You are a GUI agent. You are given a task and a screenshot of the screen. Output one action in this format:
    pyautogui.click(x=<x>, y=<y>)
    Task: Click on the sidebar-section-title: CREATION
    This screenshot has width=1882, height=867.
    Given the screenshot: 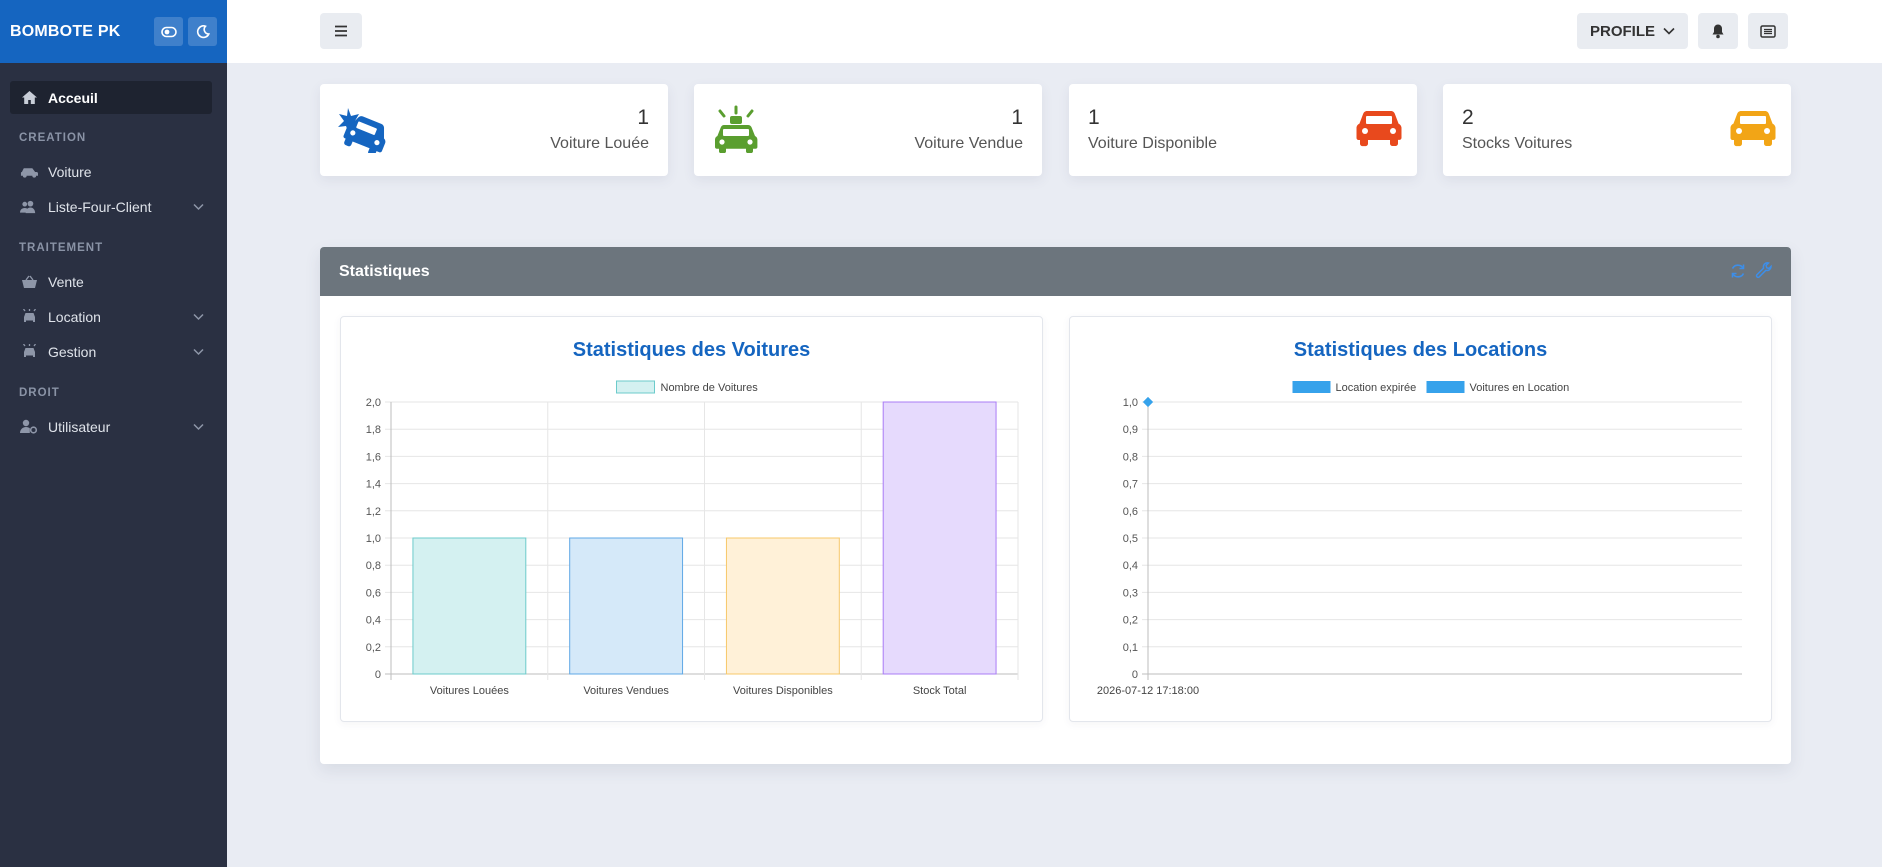 What is the action you would take?
    pyautogui.click(x=53, y=138)
    